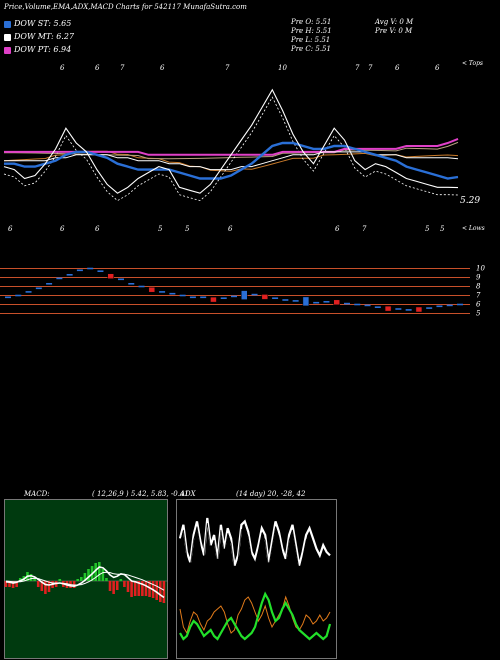 This screenshot has width=500, height=660. What do you see at coordinates (140, 494) in the screenshot?
I see `macd-params: ( 12,26,9 ) 5.42, 5.83, -0.41` at bounding box center [140, 494].